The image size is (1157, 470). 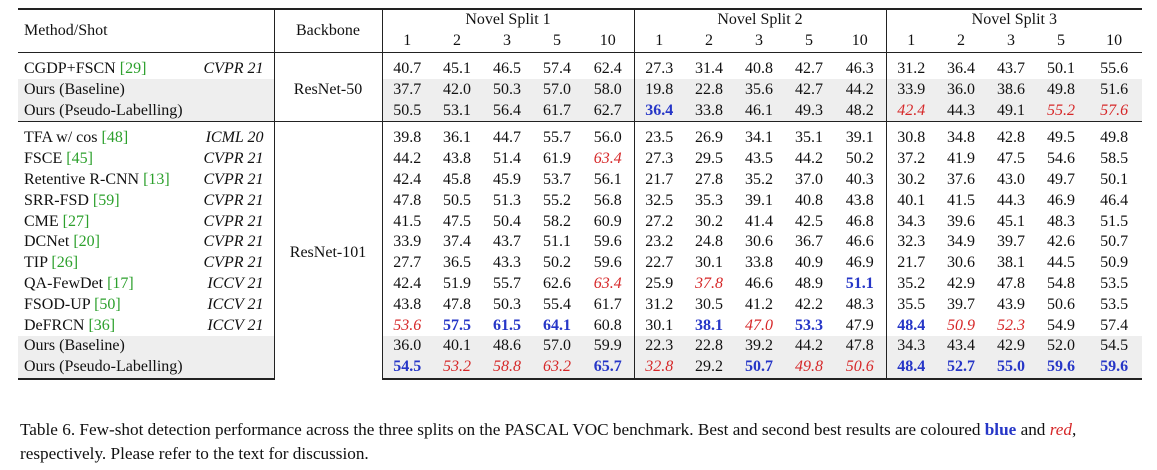 I want to click on table-cell-value: 34.9, so click(x=961, y=242).